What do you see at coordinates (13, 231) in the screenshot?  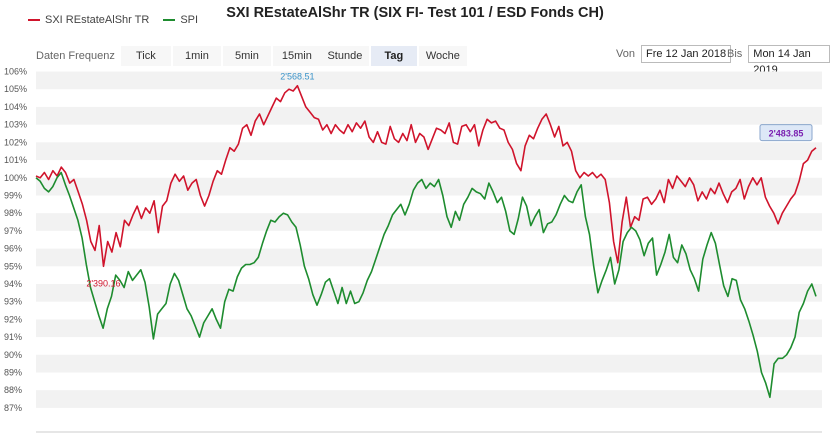 I see `y-tick-label: 97%` at bounding box center [13, 231].